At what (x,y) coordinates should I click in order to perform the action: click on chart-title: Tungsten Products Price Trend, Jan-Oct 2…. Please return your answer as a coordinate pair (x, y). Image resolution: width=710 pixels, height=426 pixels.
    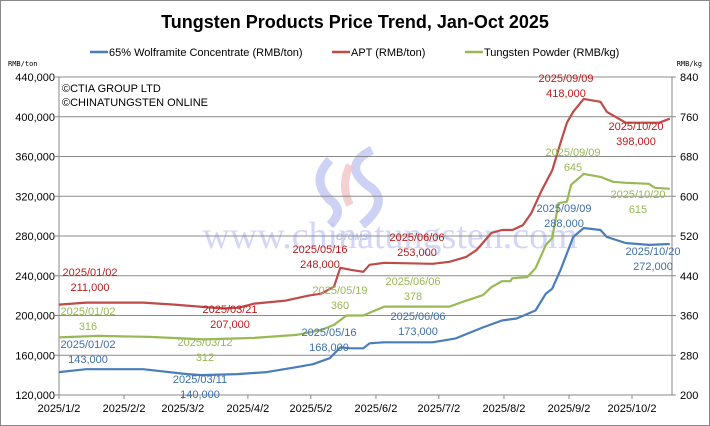
    Looking at the image, I should click on (355, 22).